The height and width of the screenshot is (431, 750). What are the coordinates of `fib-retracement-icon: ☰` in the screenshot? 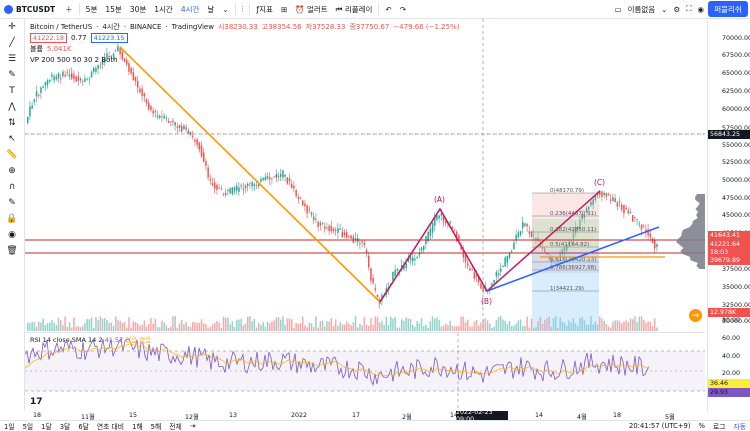 It's located at (12, 59).